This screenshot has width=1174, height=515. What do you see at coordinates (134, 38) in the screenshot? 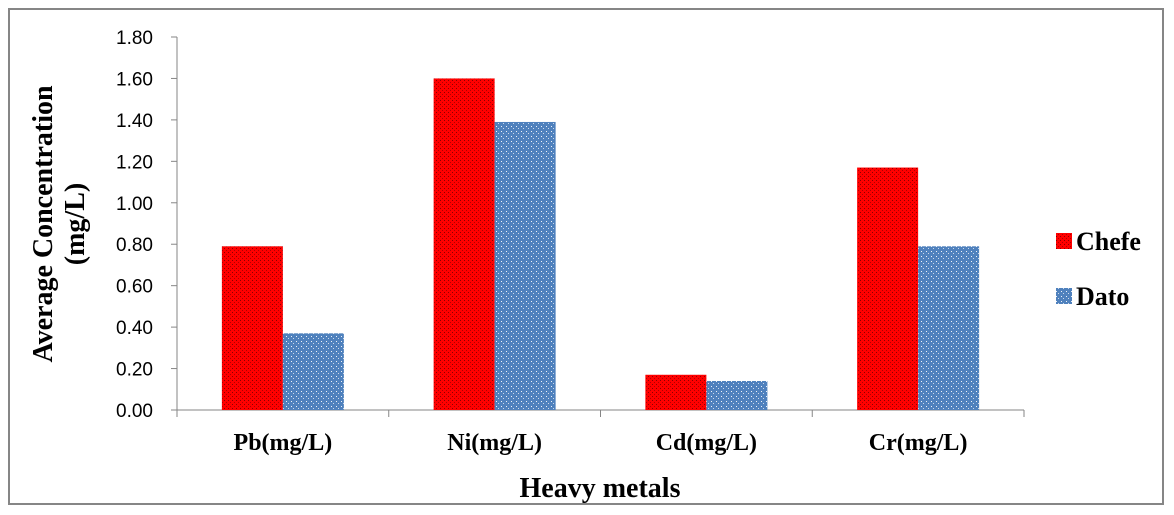
I see `y-tick-label: 1.80` at bounding box center [134, 38].